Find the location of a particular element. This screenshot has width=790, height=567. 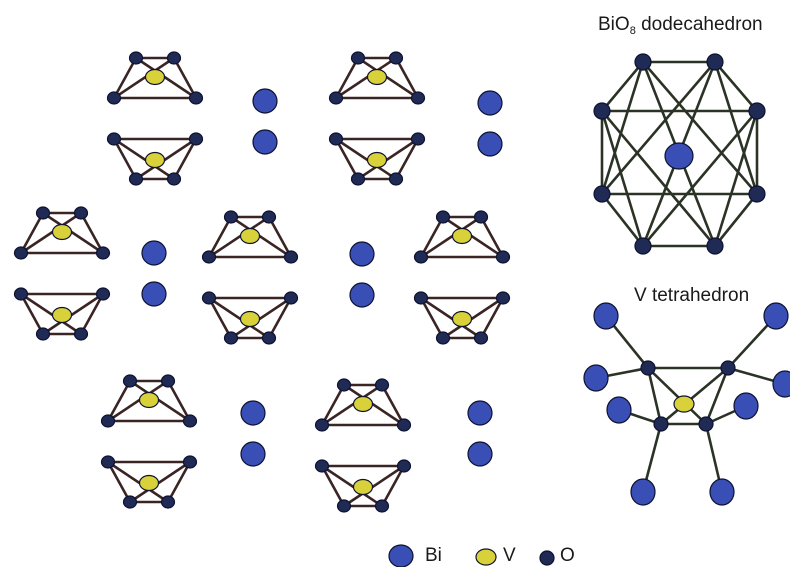

bio8-dodecahedron-figure is located at coordinates (679, 154).